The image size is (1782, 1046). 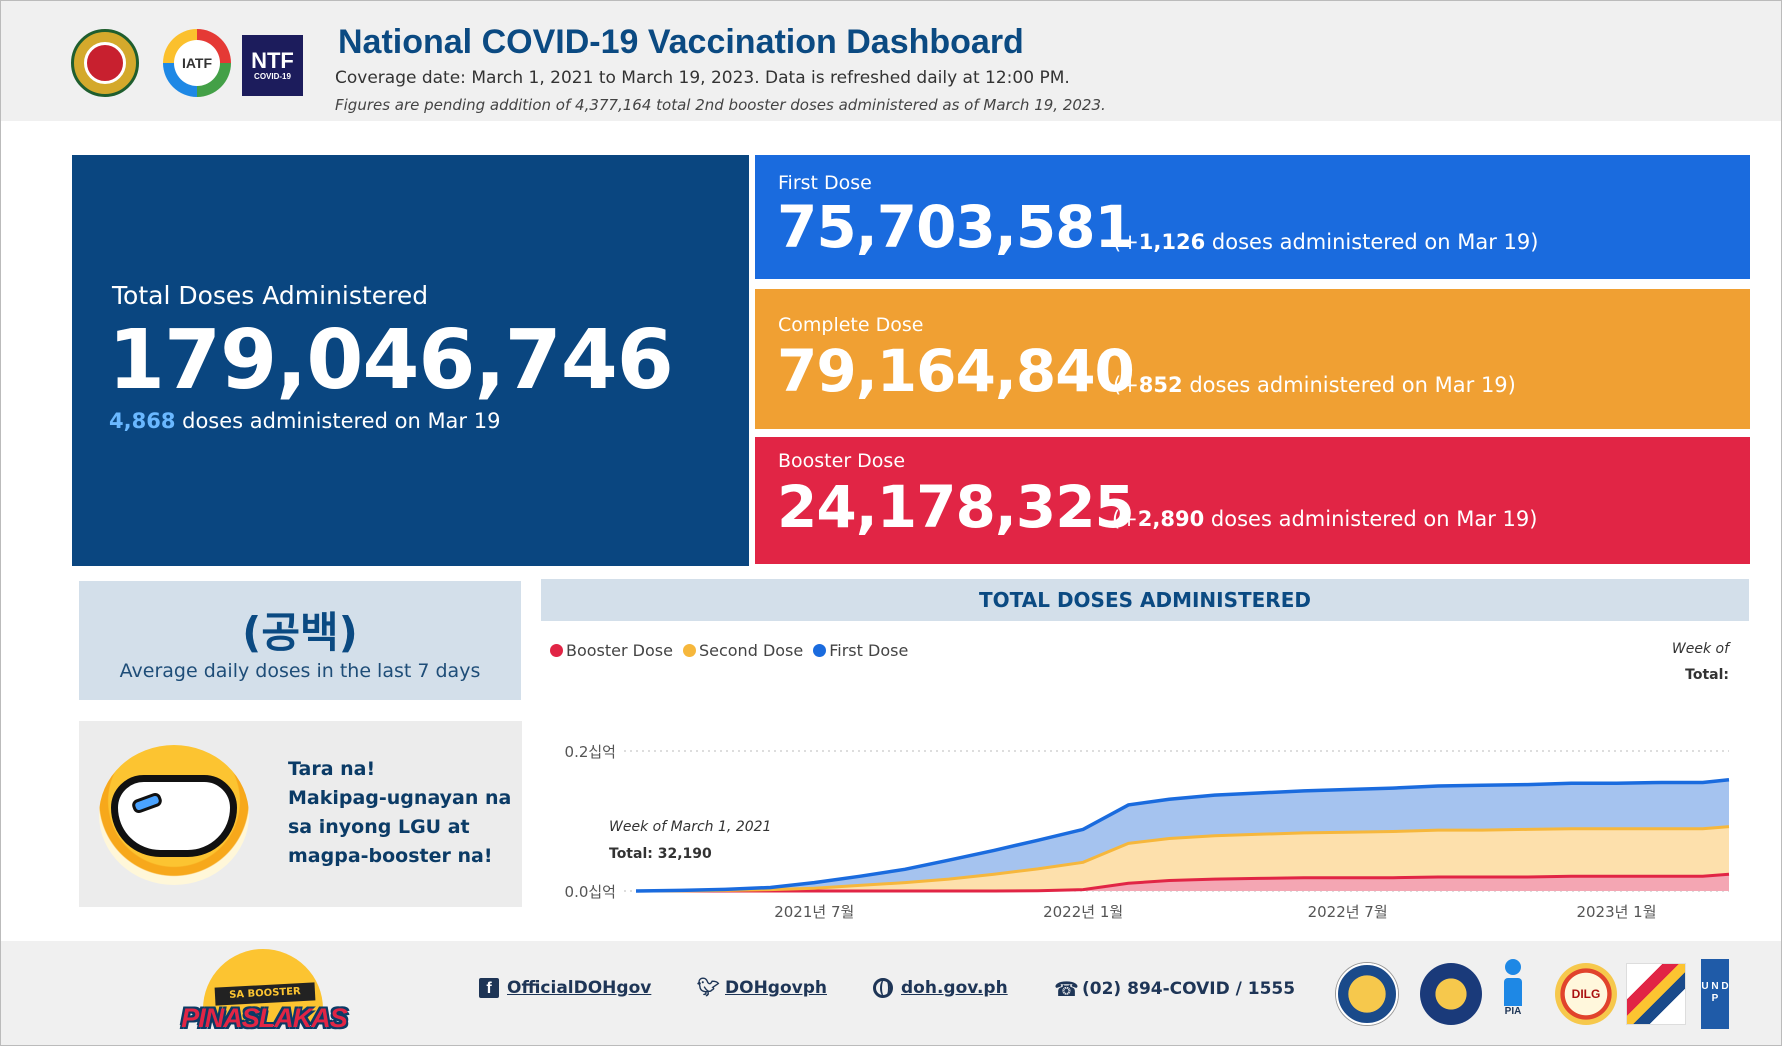 What do you see at coordinates (1586, 994) in the screenshot?
I see `dilg-seal-logo: DILG` at bounding box center [1586, 994].